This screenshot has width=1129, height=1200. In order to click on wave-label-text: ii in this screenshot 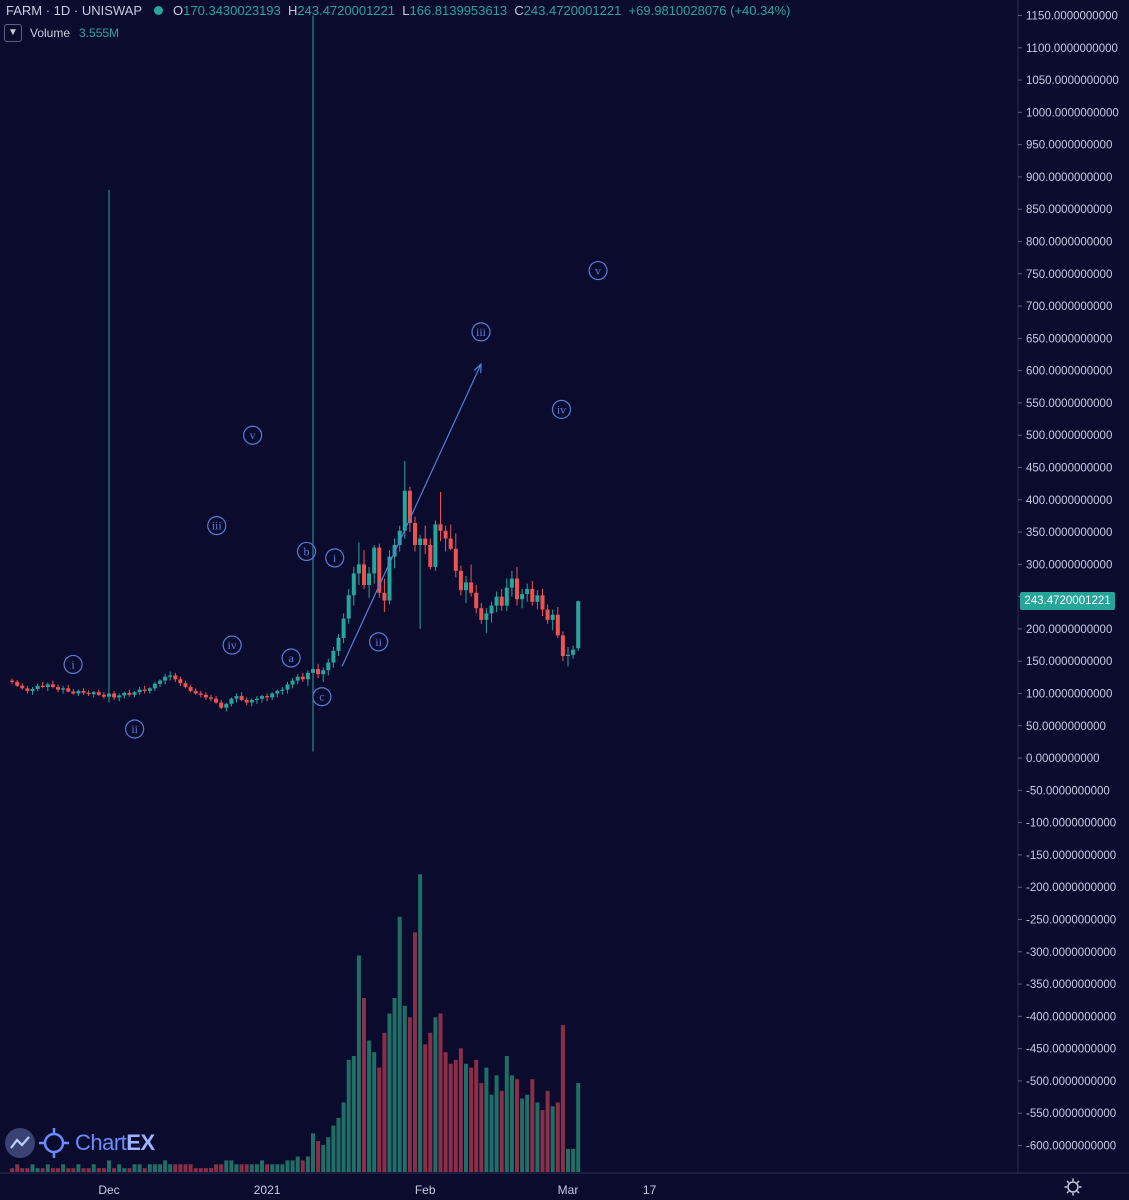, I will do `click(378, 642)`.